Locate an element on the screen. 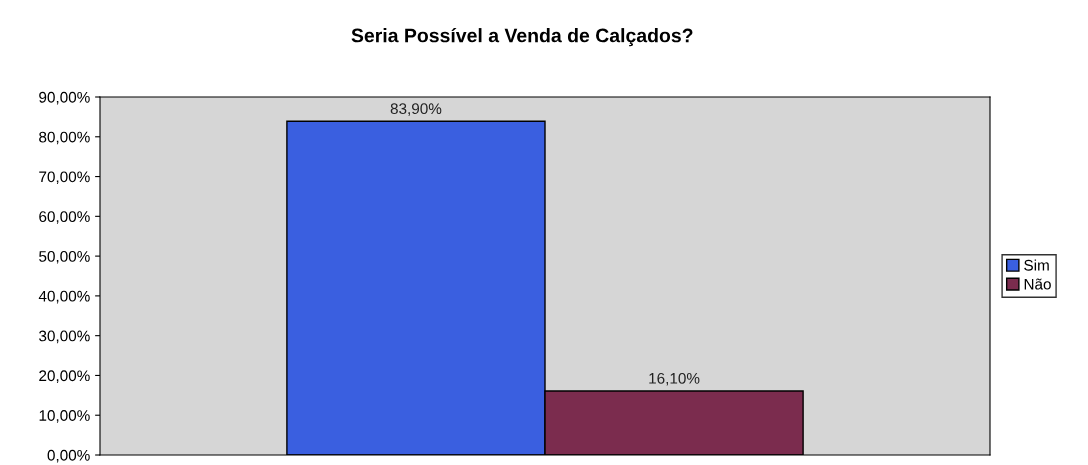 The width and height of the screenshot is (1088, 465). data-label: 16,10% is located at coordinates (674, 379).